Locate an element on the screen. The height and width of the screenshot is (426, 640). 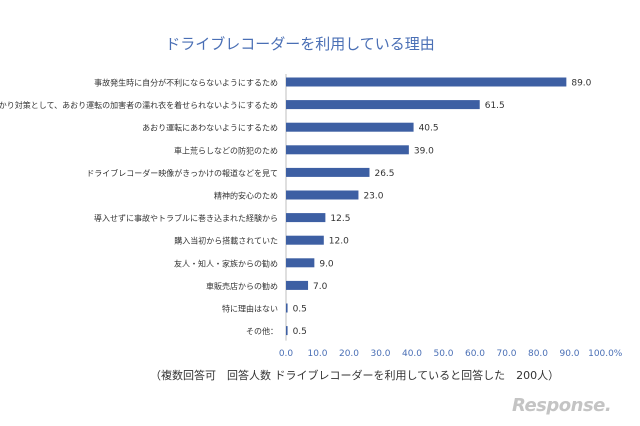
category-label: 導入せずに事故やトラブルに巻き込まれた経験から is located at coordinates (186, 218).